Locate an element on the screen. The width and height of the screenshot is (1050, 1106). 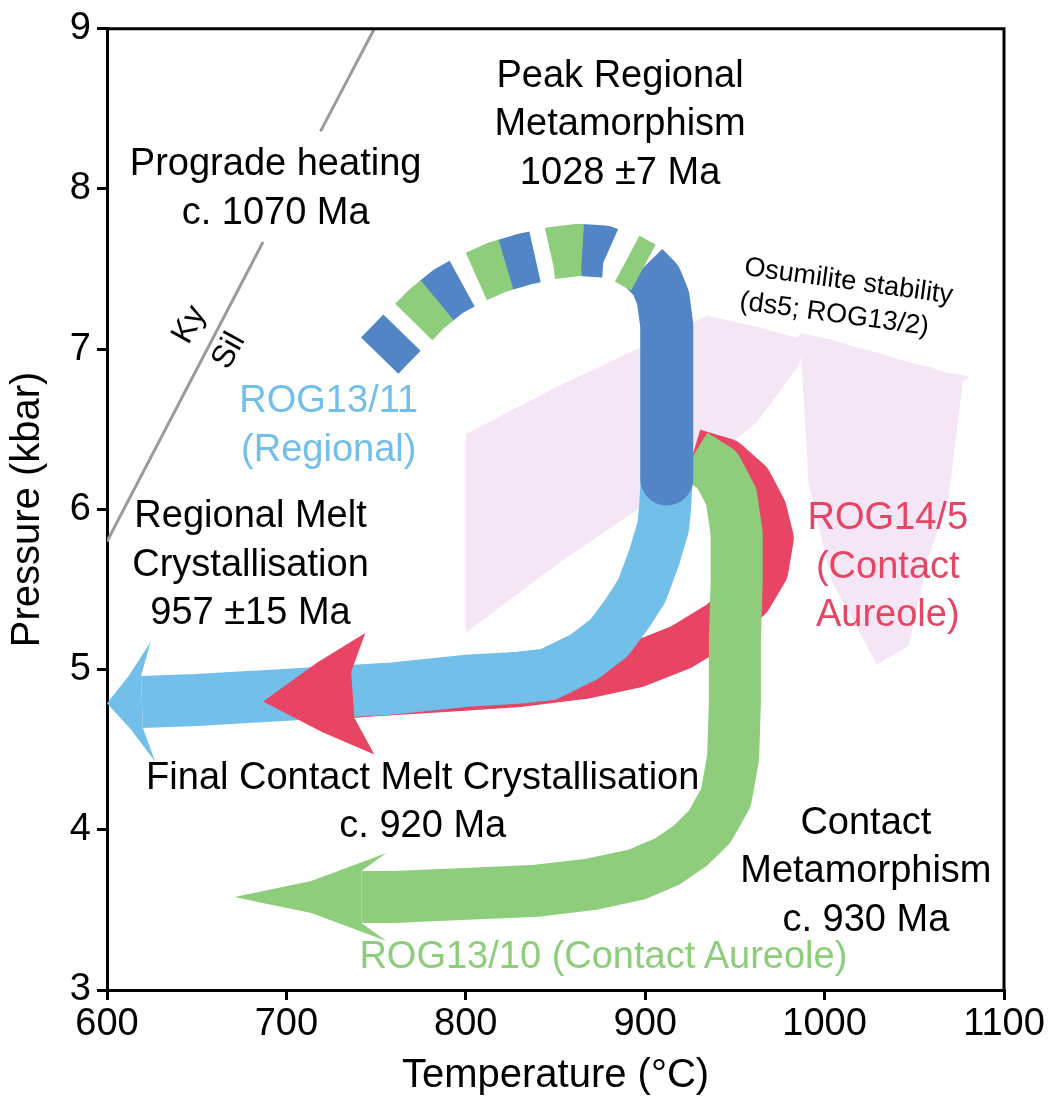
x-tick-label: 700 is located at coordinates (286, 1022).